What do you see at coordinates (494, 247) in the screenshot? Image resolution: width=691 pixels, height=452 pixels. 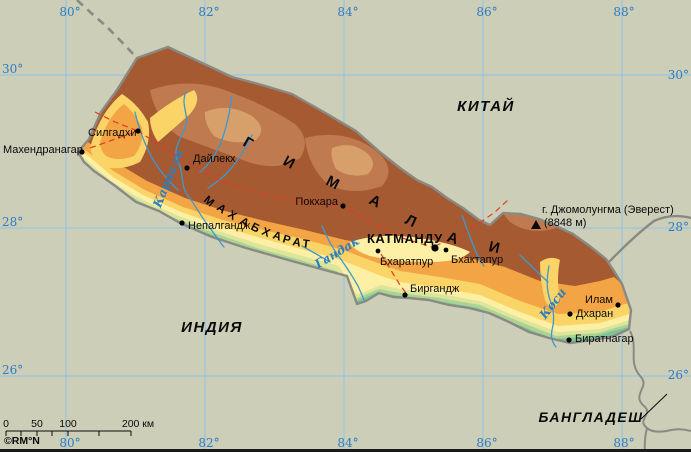 I see `range-letter: И` at bounding box center [494, 247].